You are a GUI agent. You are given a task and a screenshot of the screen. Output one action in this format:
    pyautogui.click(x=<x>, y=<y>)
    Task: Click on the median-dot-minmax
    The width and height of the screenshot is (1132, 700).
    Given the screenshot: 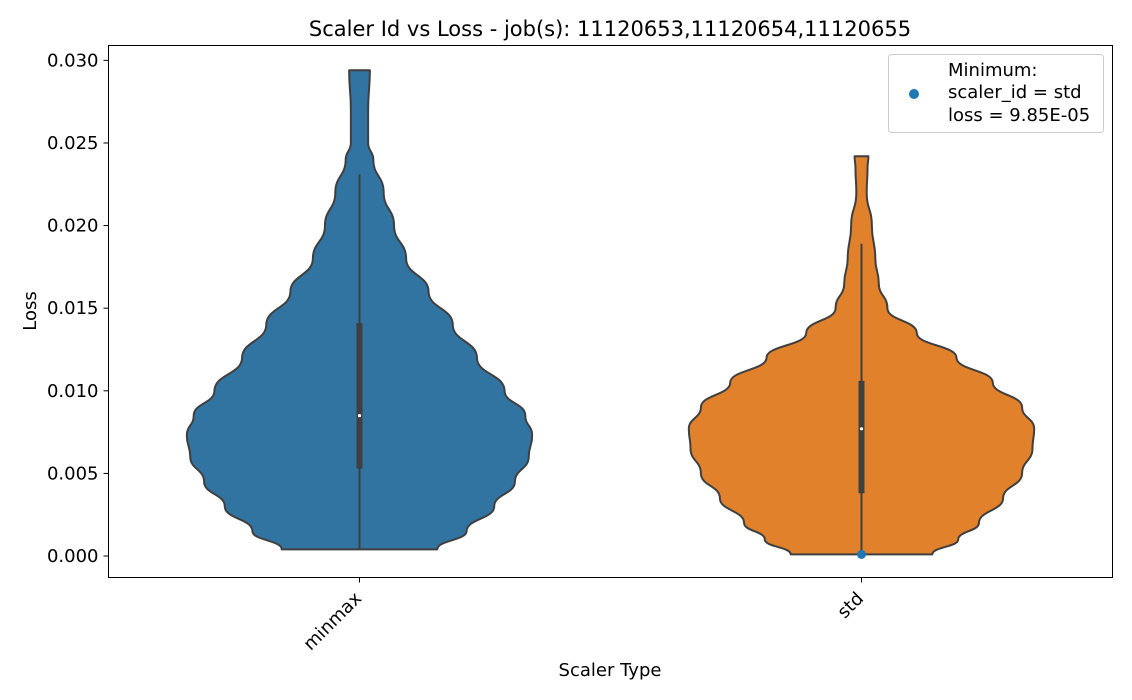 What is the action you would take?
    pyautogui.click(x=359, y=415)
    